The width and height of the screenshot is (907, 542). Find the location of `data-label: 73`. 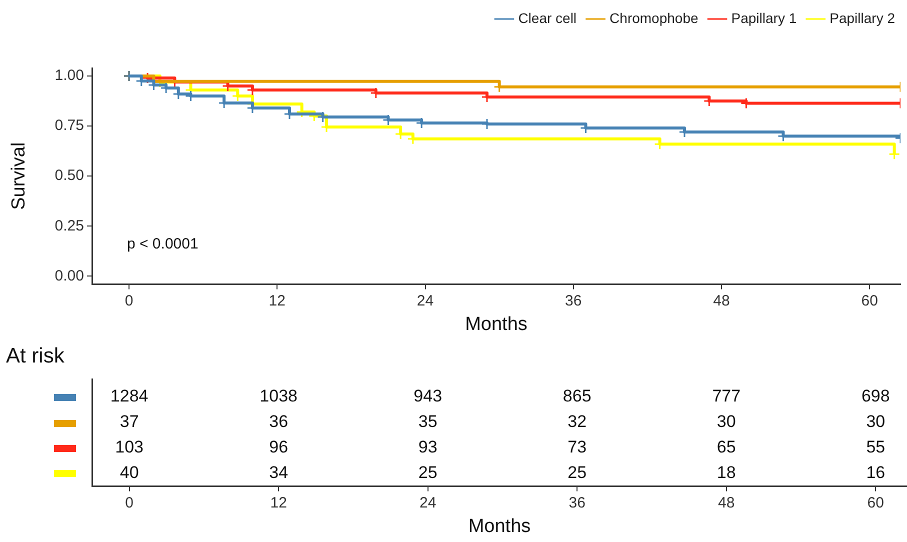

data-label: 73 is located at coordinates (577, 447).